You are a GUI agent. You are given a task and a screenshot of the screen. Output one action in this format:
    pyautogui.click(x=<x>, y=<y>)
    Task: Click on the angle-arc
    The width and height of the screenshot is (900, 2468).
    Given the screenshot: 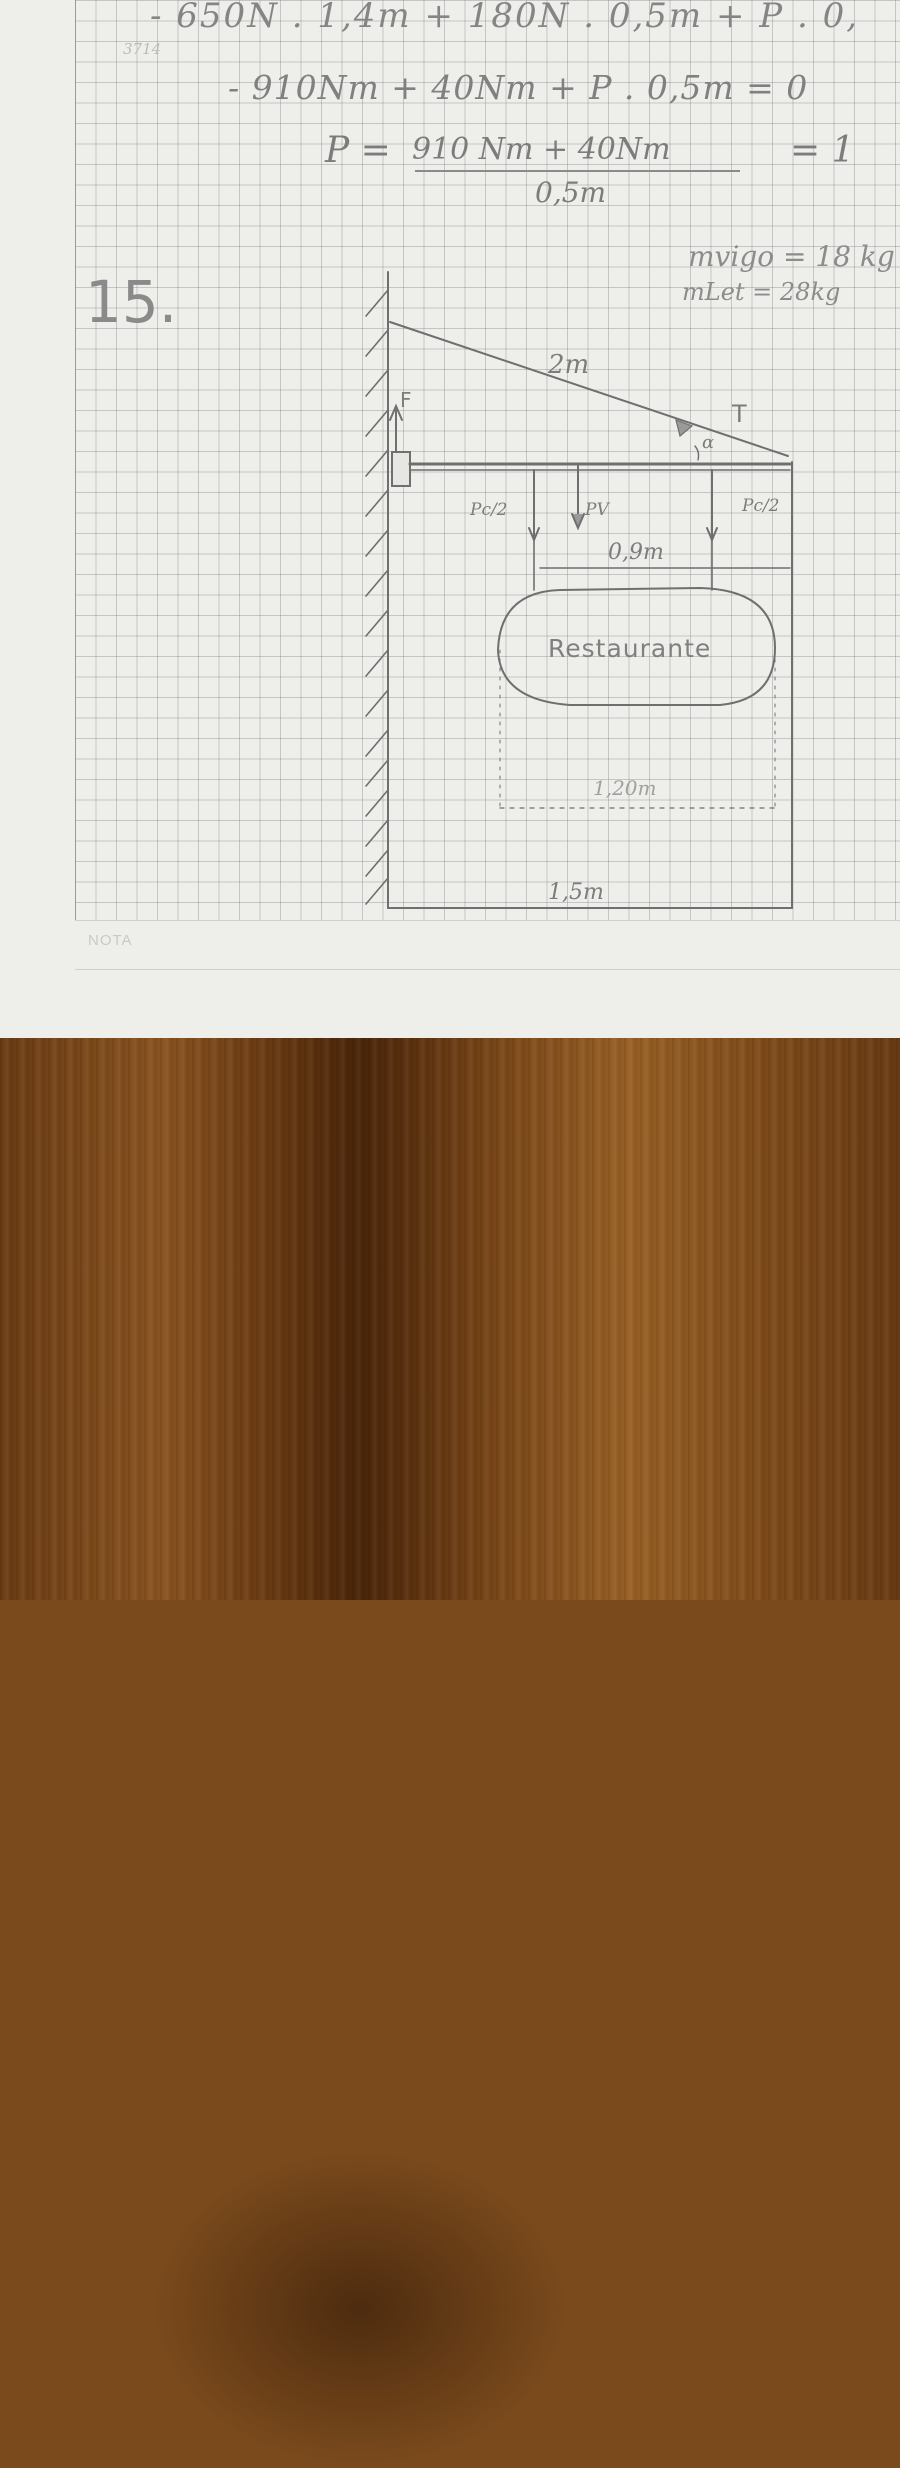 What is the action you would take?
    pyautogui.click(x=697, y=453)
    